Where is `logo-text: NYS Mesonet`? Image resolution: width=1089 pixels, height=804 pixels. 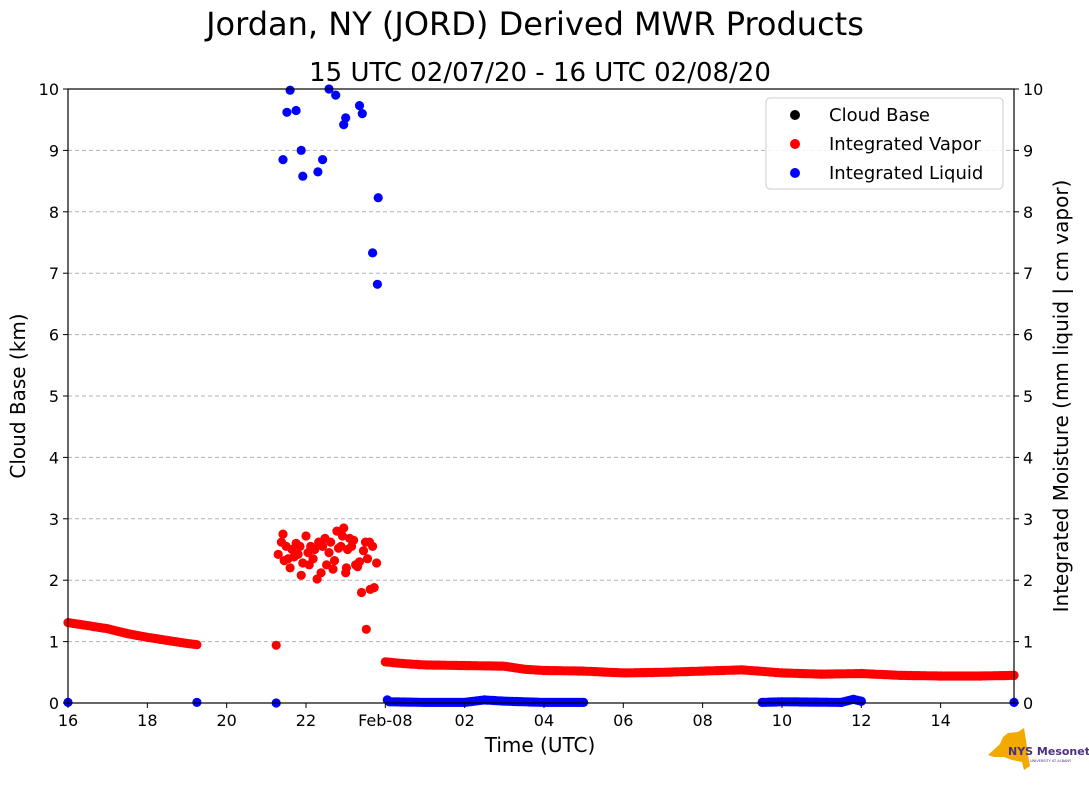
logo-text: NYS Mesonet is located at coordinates (1048, 751).